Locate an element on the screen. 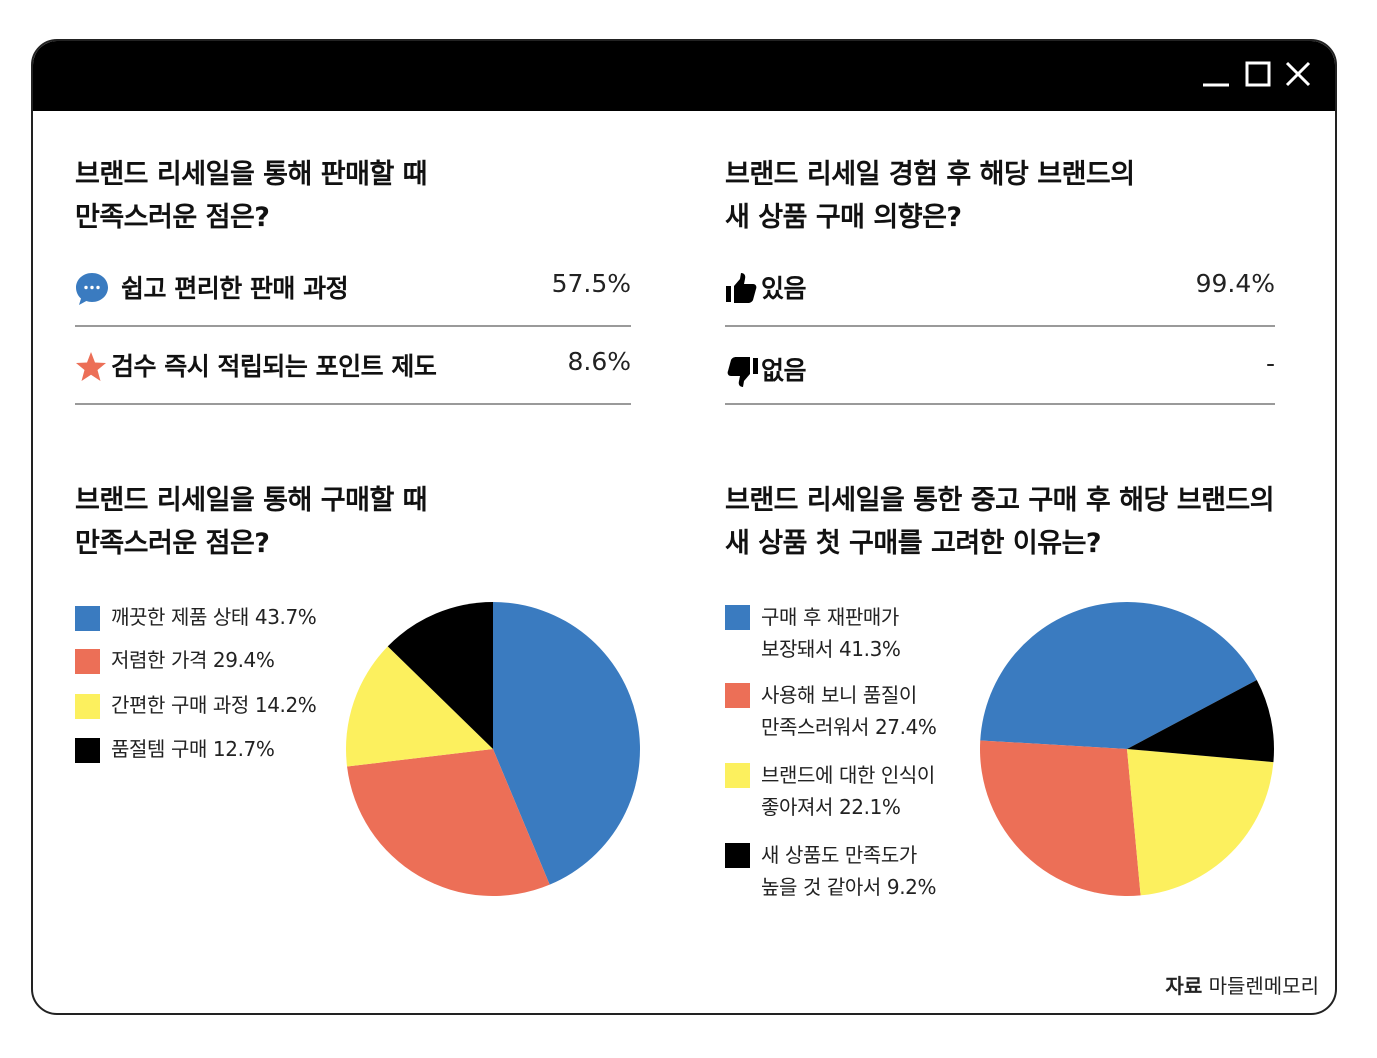 The image size is (1377, 1058). source-credit: 자료 마들렌메모리 is located at coordinates (1242, 984).